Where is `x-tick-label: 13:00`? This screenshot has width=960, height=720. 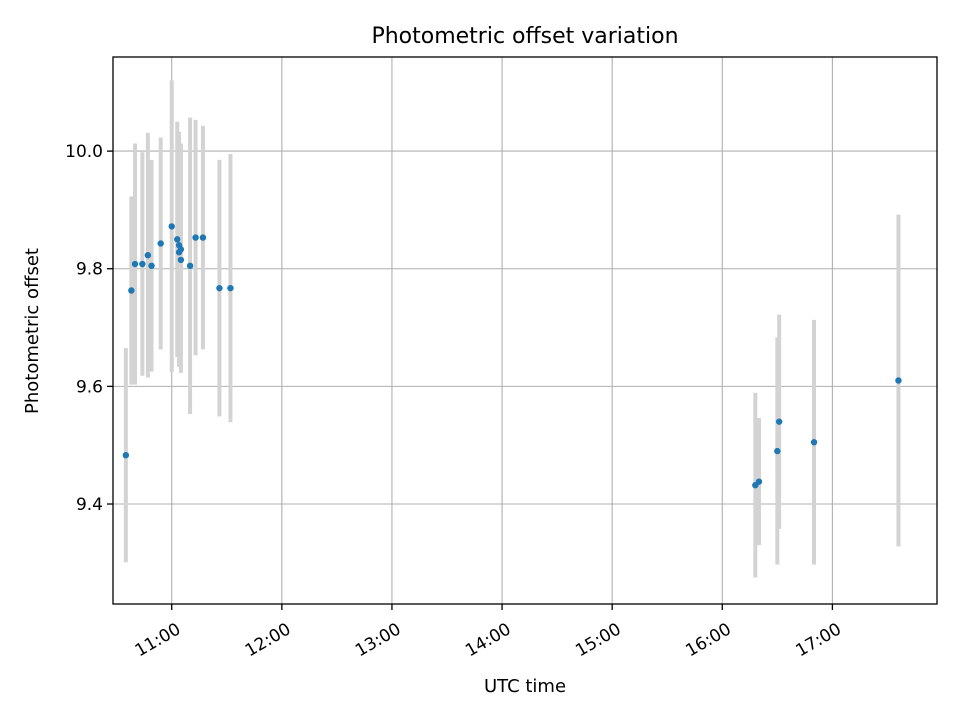 x-tick-label: 13:00 is located at coordinates (378, 640).